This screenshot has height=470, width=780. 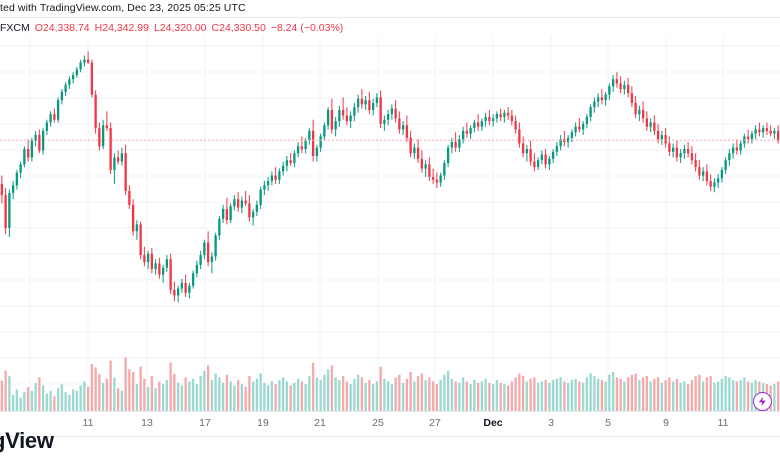 What do you see at coordinates (390, 17) in the screenshot?
I see `header-divider` at bounding box center [390, 17].